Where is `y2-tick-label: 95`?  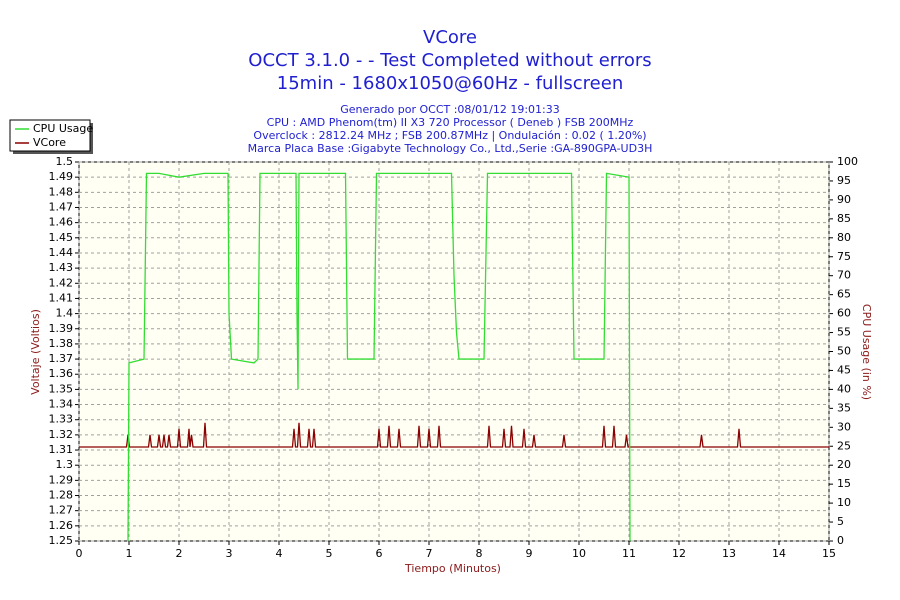 y2-tick-label: 95 is located at coordinates (844, 180).